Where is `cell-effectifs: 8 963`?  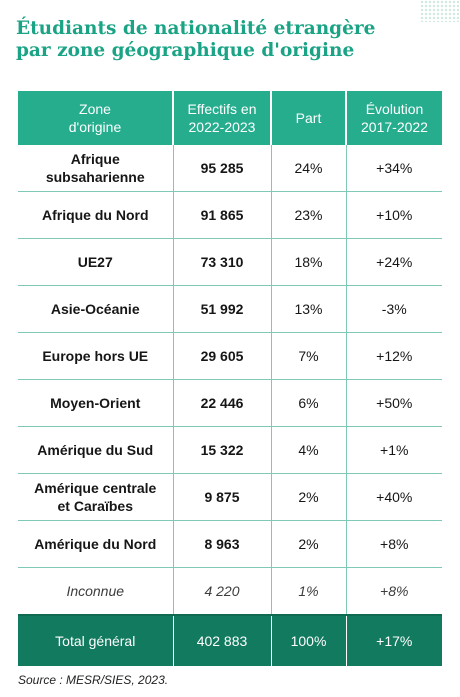
cell-effectifs: 8 963 is located at coordinates (221, 544).